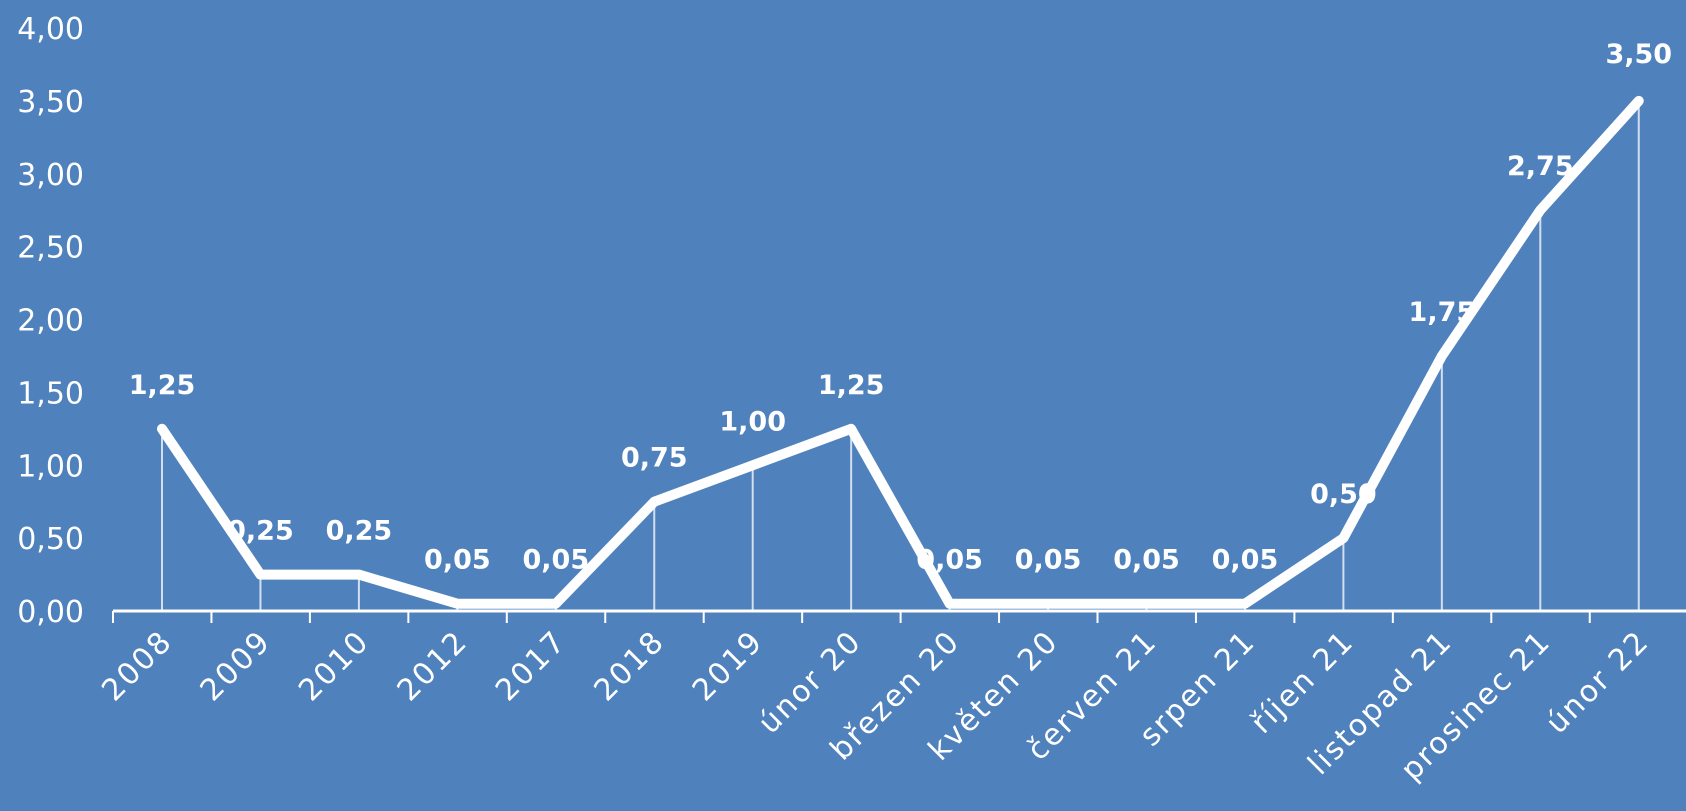 The image size is (1686, 811). What do you see at coordinates (50, 539) in the screenshot?
I see `y-tick-label: 0,50` at bounding box center [50, 539].